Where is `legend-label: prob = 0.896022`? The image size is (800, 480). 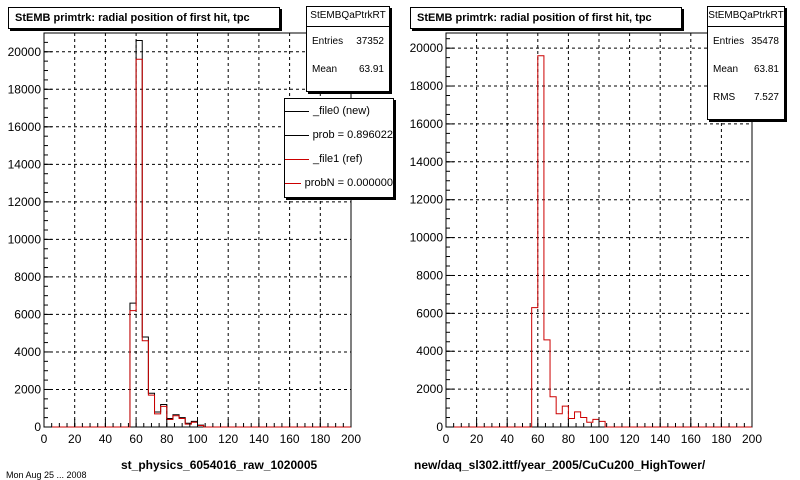 legend-label: prob = 0.896022 is located at coordinates (352, 135).